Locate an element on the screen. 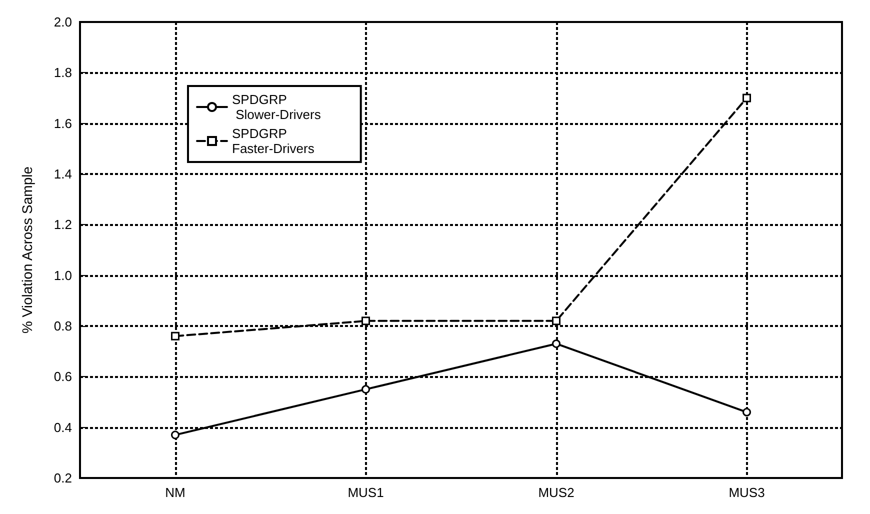 The image size is (870, 514). y-tick-label: 1.2 is located at coordinates (63, 224).